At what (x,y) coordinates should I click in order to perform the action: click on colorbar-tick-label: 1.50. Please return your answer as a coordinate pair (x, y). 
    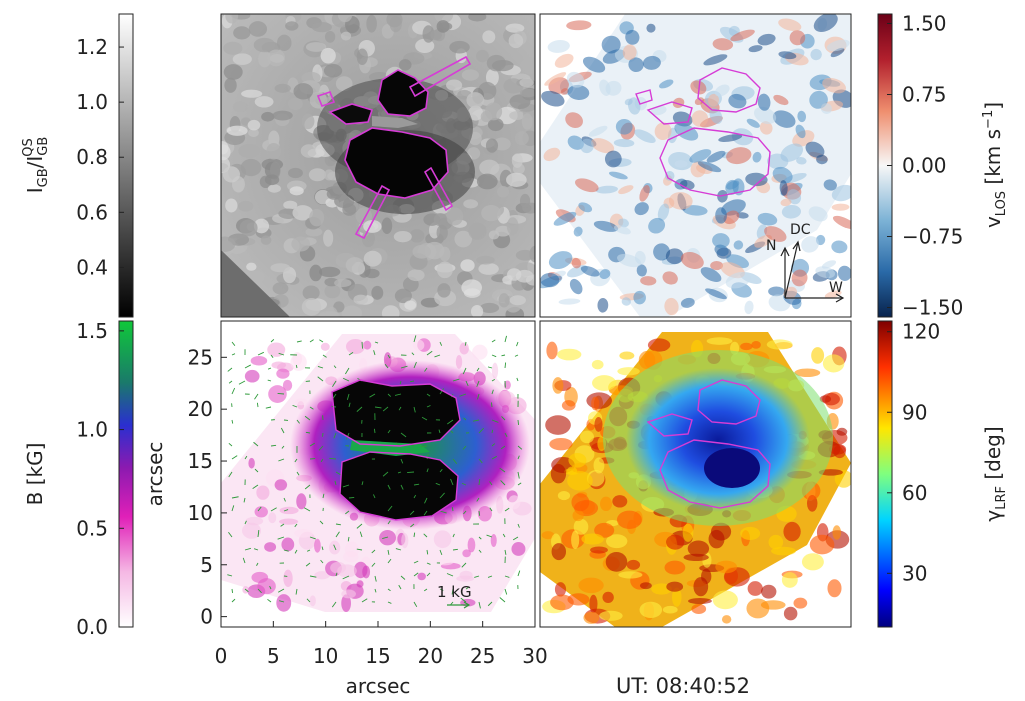
    Looking at the image, I should click on (924, 23).